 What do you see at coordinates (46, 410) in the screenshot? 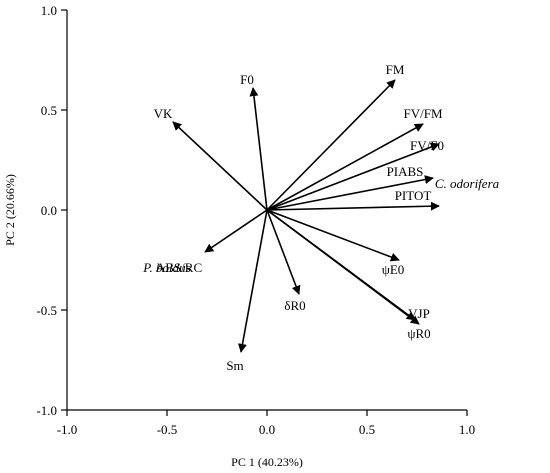
I see `y-tick-label: -1.0` at bounding box center [46, 410].